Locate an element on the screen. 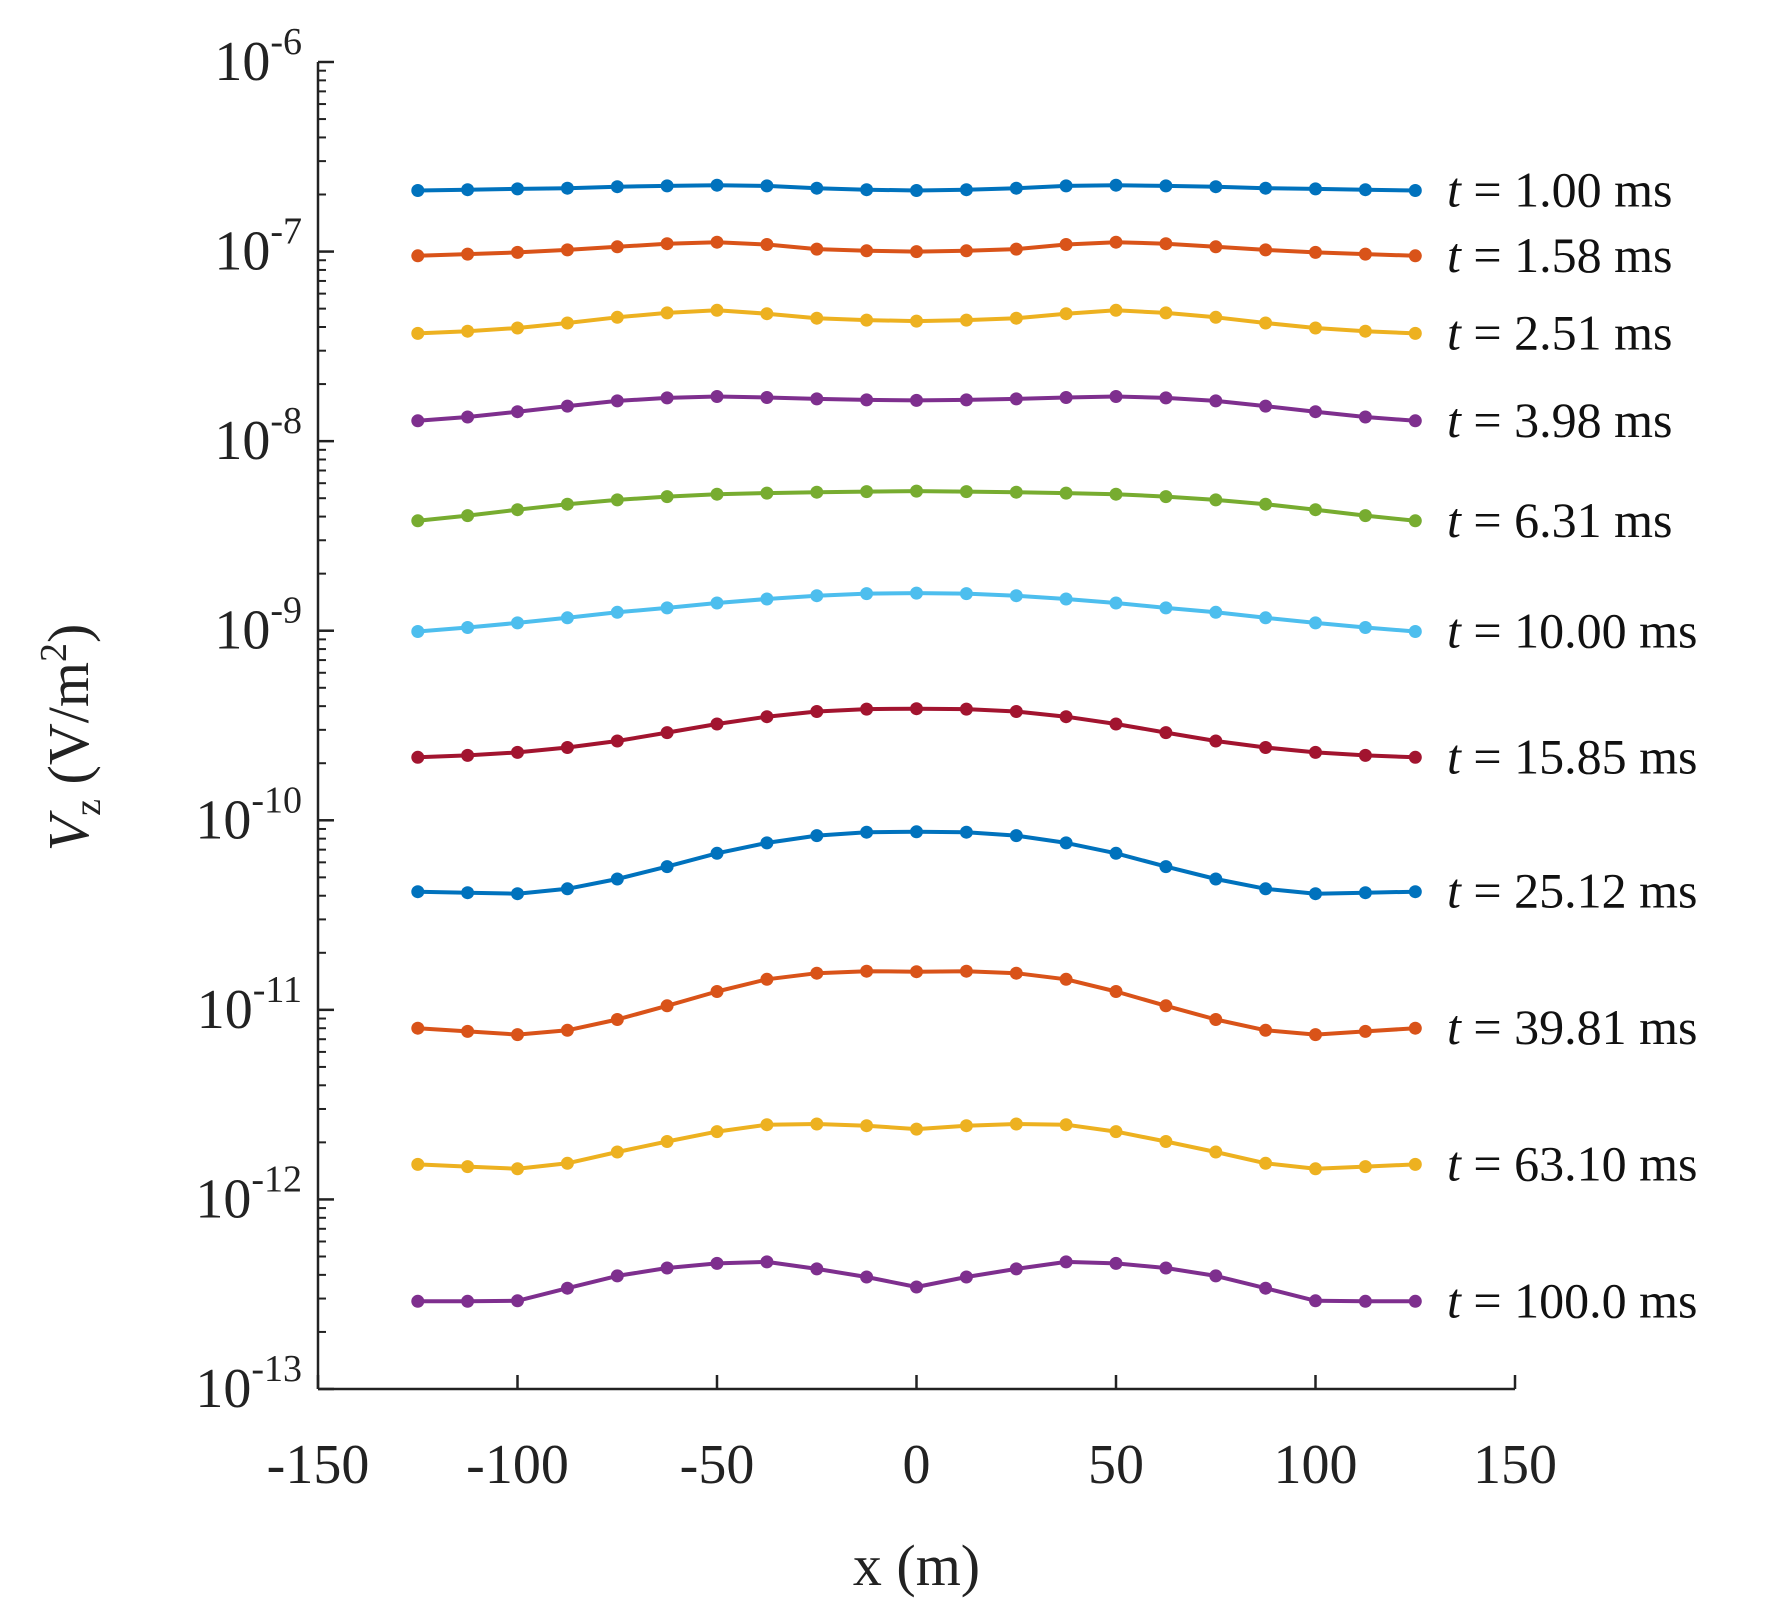  series-label: t = 100.0 ms is located at coordinates (1572, 1300).